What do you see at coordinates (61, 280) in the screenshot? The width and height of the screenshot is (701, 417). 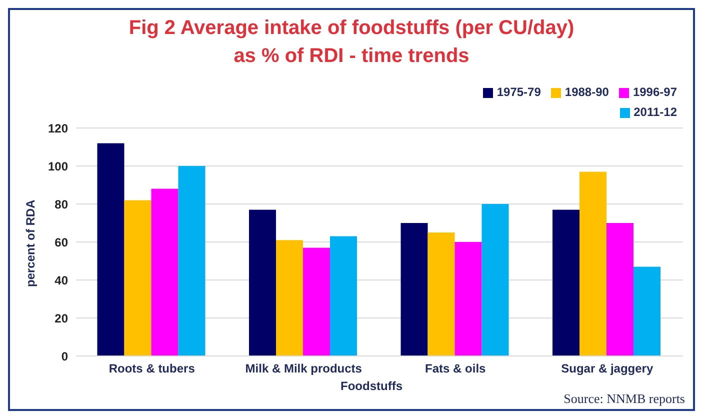 I see `y-tick-label: 40` at bounding box center [61, 280].